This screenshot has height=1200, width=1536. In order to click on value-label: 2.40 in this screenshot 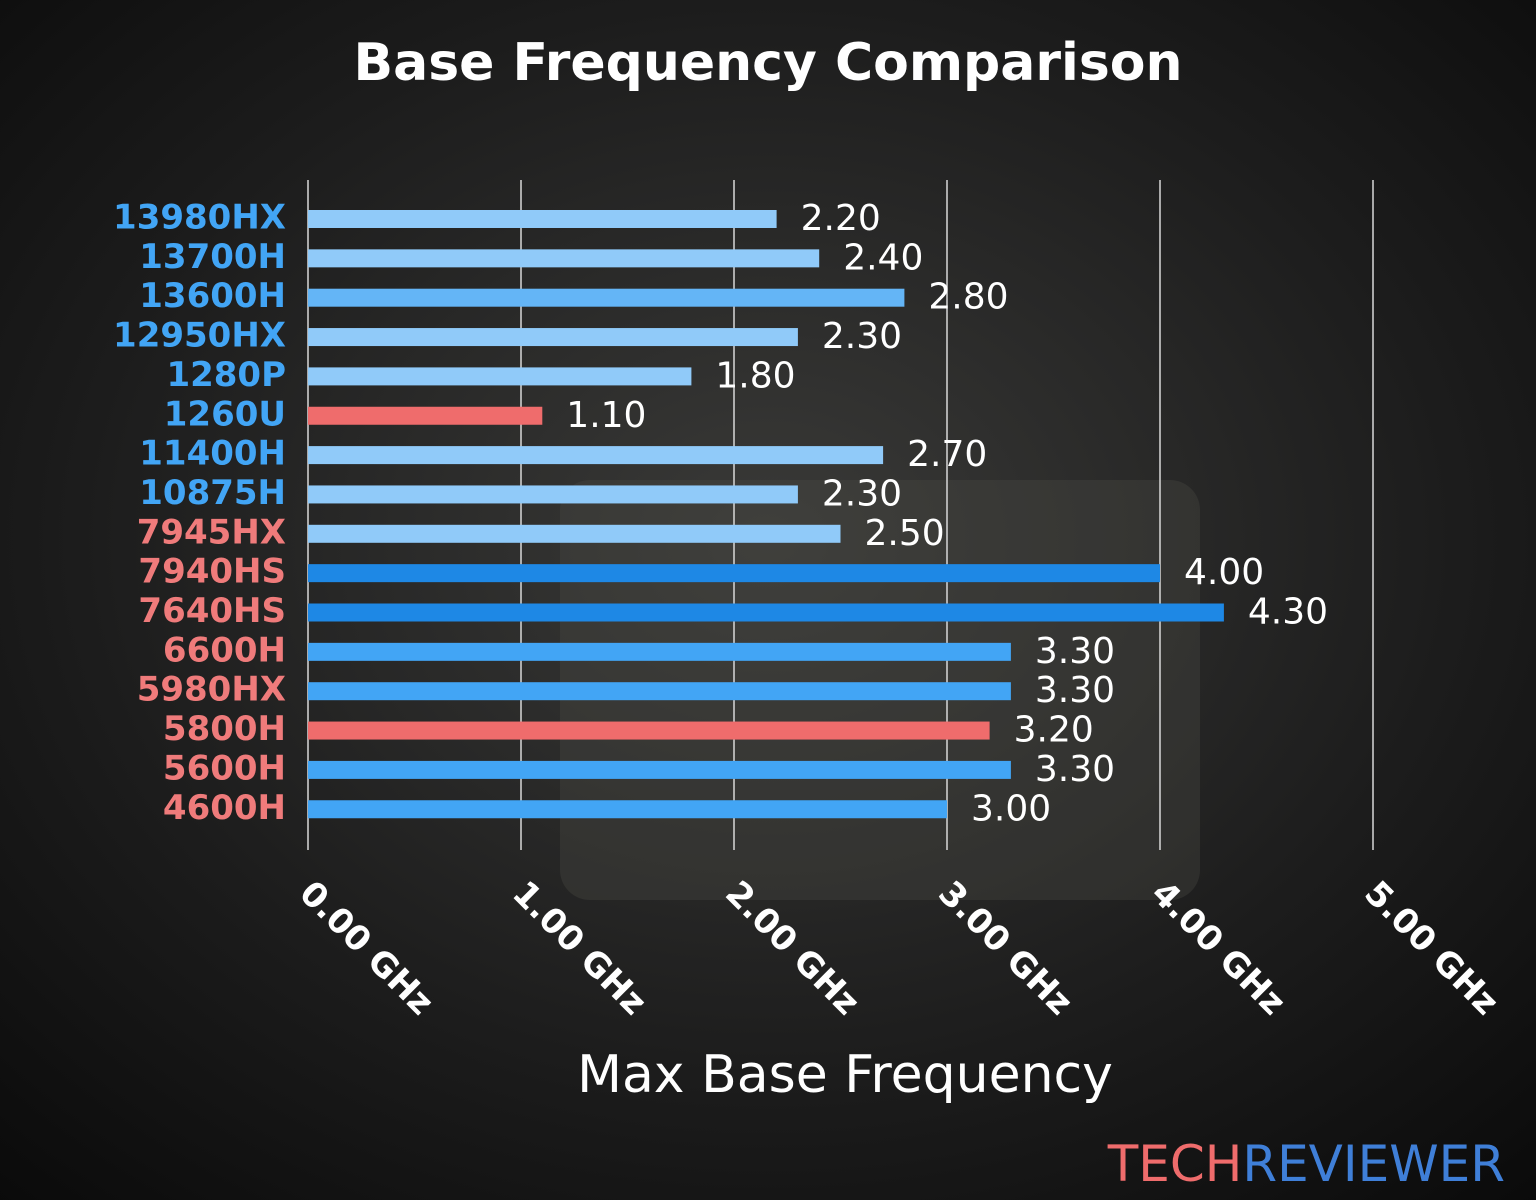, I will do `click(883, 257)`.